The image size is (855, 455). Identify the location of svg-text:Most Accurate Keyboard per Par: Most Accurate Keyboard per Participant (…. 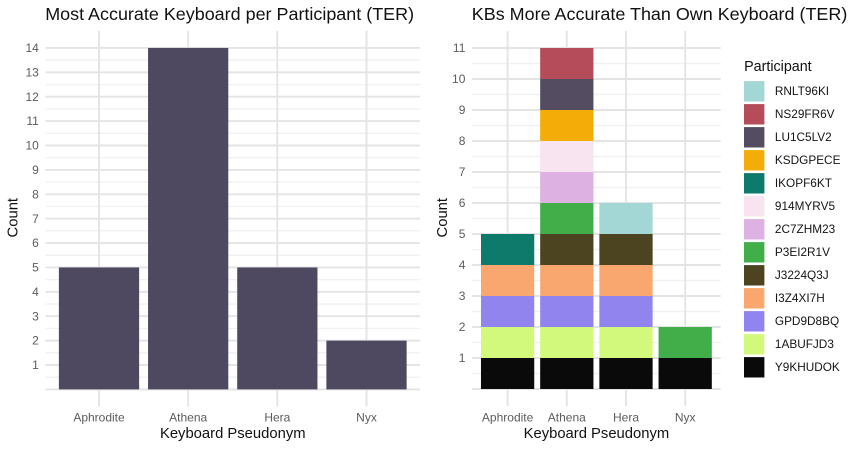
(229, 14).